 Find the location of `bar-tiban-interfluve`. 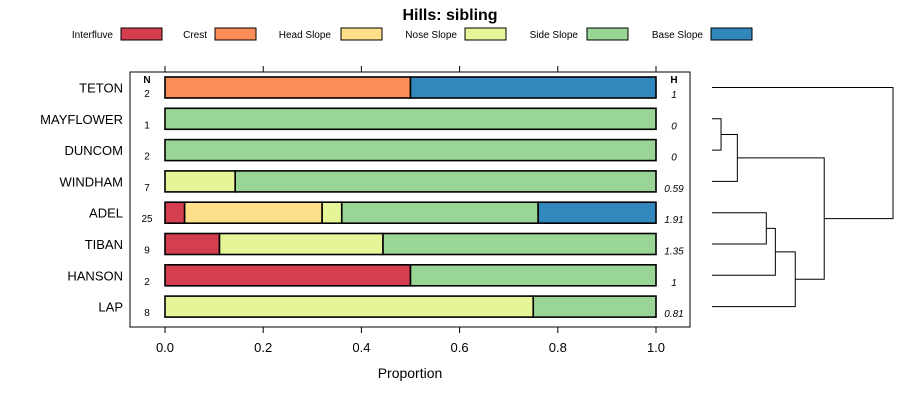

bar-tiban-interfluve is located at coordinates (192, 244).